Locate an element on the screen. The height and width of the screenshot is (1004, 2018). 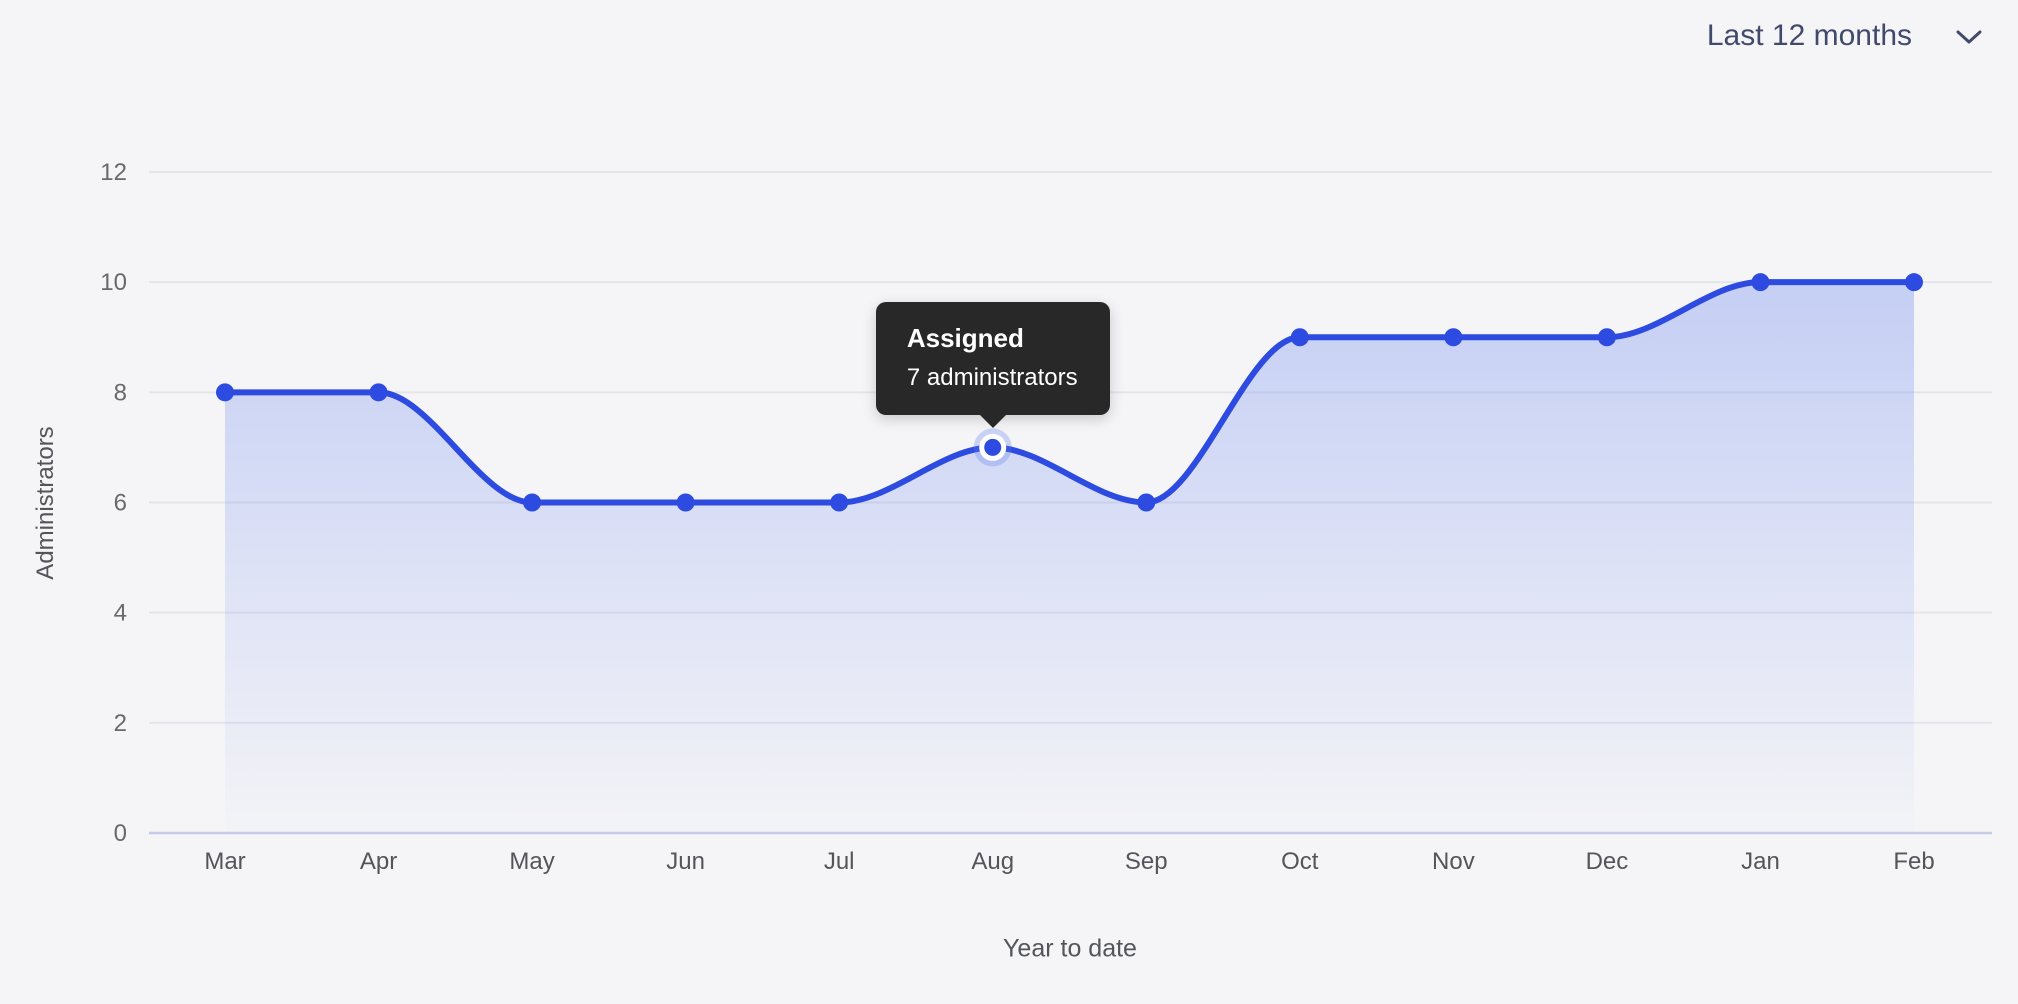
x-tick-label: Jan is located at coordinates (1760, 861).